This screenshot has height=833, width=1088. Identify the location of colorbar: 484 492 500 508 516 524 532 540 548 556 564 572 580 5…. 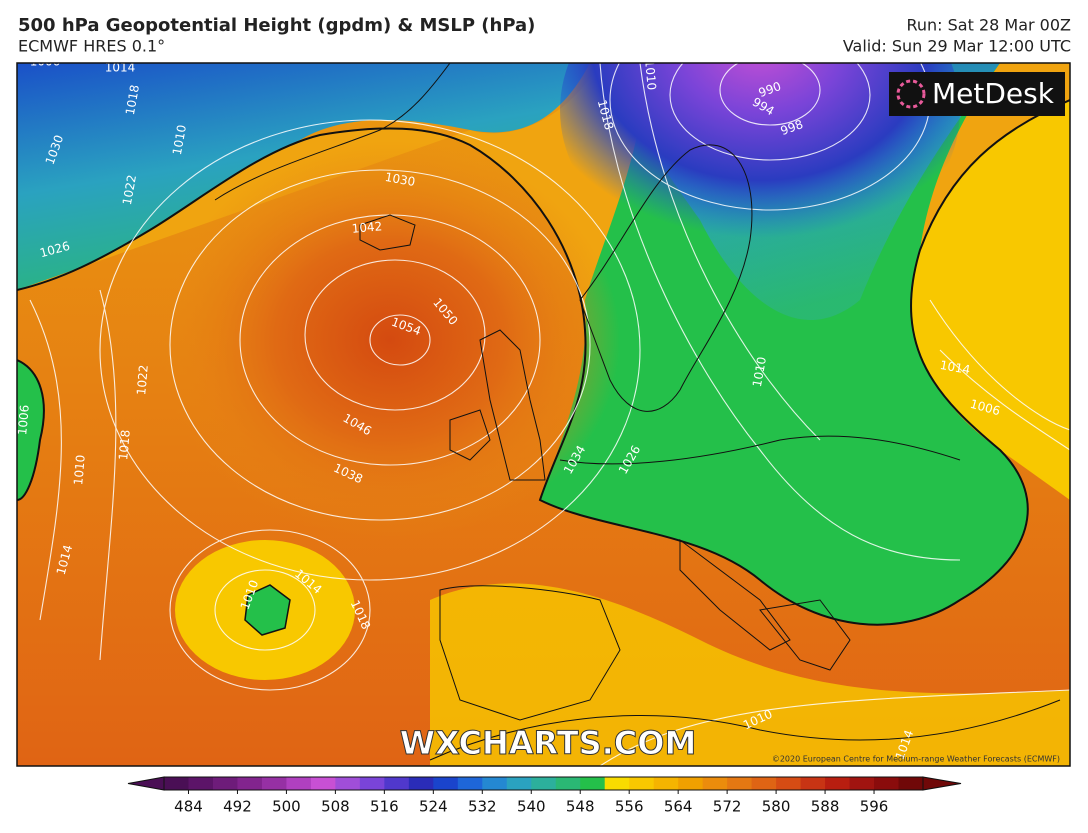
(544, 796).